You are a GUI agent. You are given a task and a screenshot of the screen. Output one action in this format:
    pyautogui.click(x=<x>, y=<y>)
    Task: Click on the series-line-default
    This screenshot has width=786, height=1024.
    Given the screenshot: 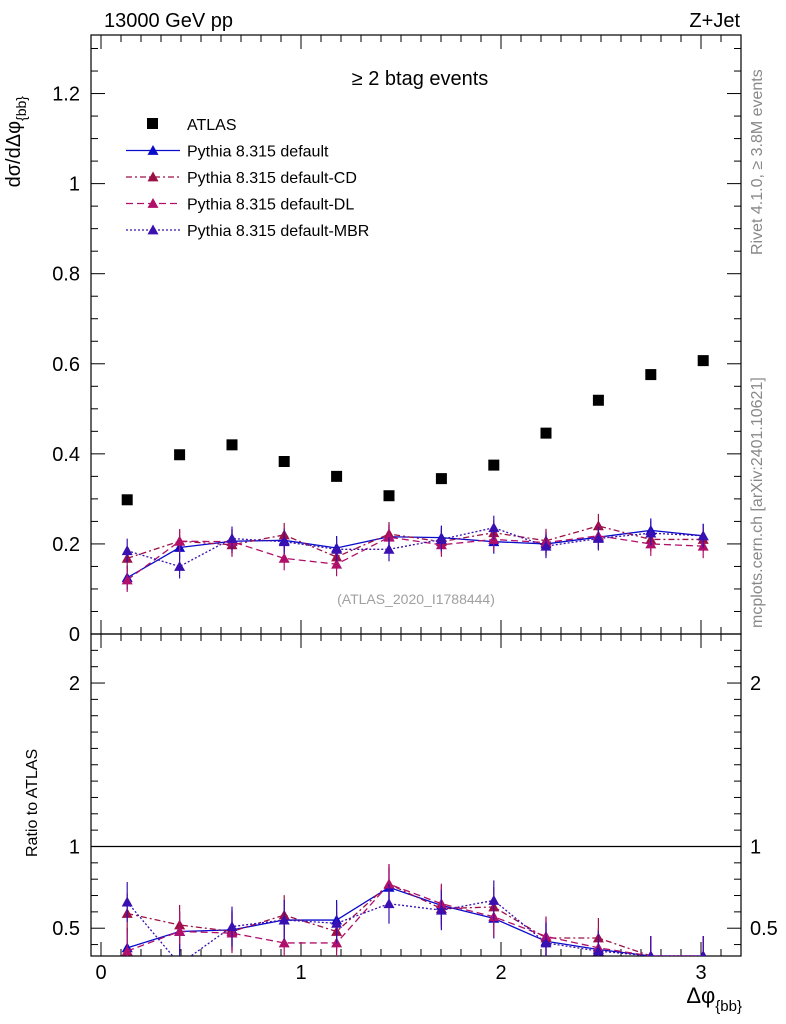 What is the action you would take?
    pyautogui.click(x=415, y=554)
    